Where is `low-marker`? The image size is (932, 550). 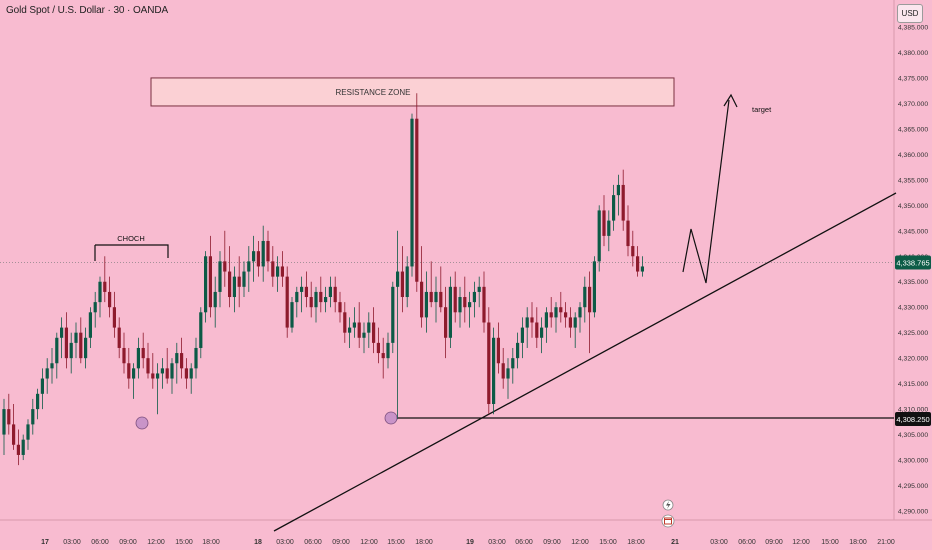 low-marker is located at coordinates (391, 418).